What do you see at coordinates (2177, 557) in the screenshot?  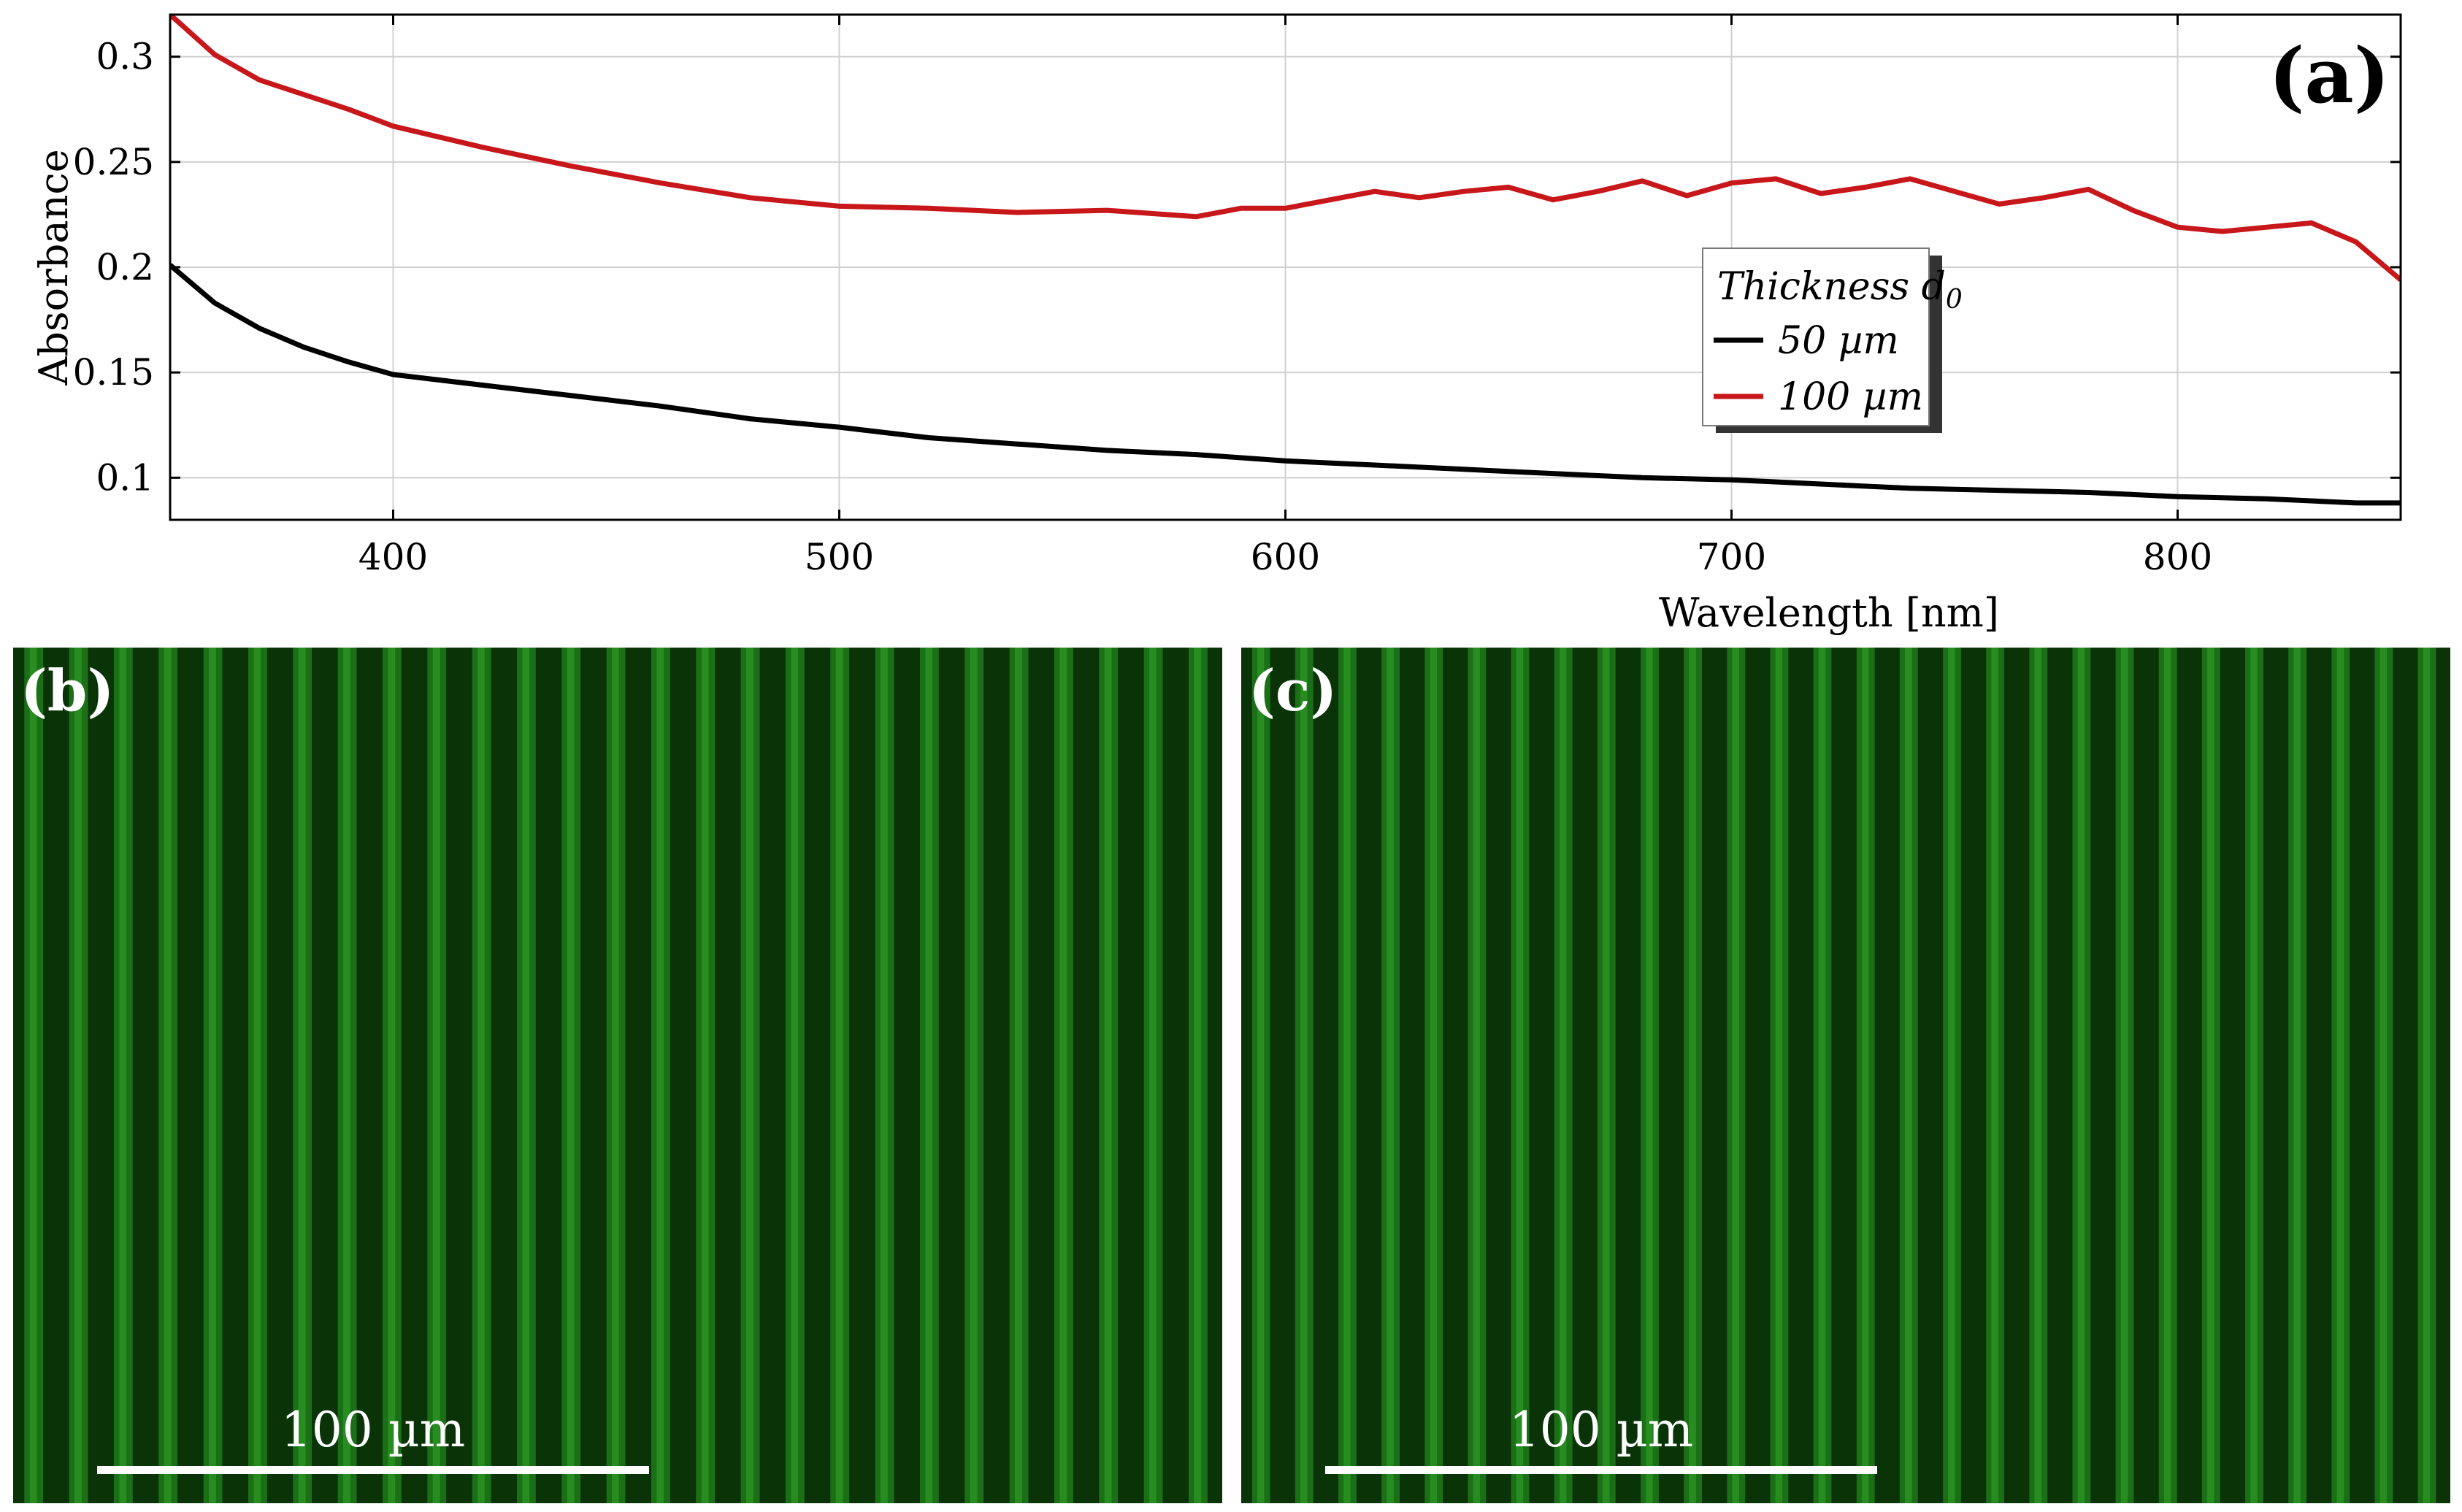 I see `x-tick-label: 800` at bounding box center [2177, 557].